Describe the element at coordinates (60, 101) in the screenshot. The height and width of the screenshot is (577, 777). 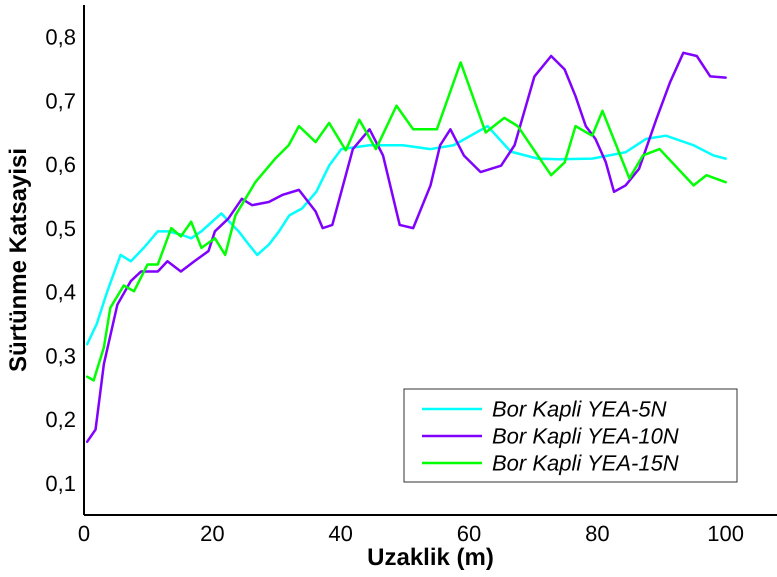
I see `y-tick-label: 0,7` at that location.